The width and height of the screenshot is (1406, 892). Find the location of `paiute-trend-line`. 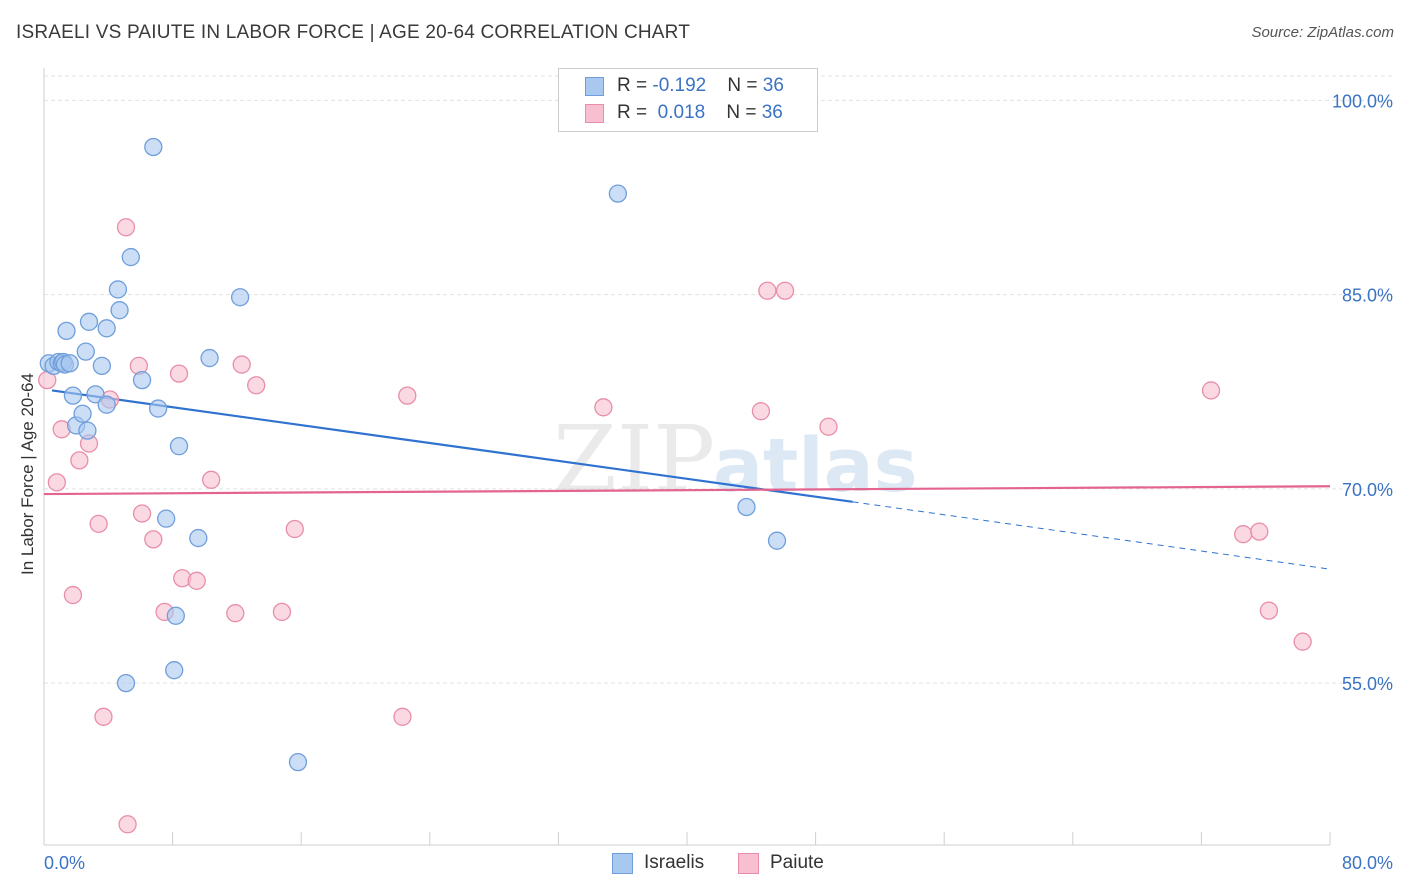

paiute-trend-line is located at coordinates (687, 490).